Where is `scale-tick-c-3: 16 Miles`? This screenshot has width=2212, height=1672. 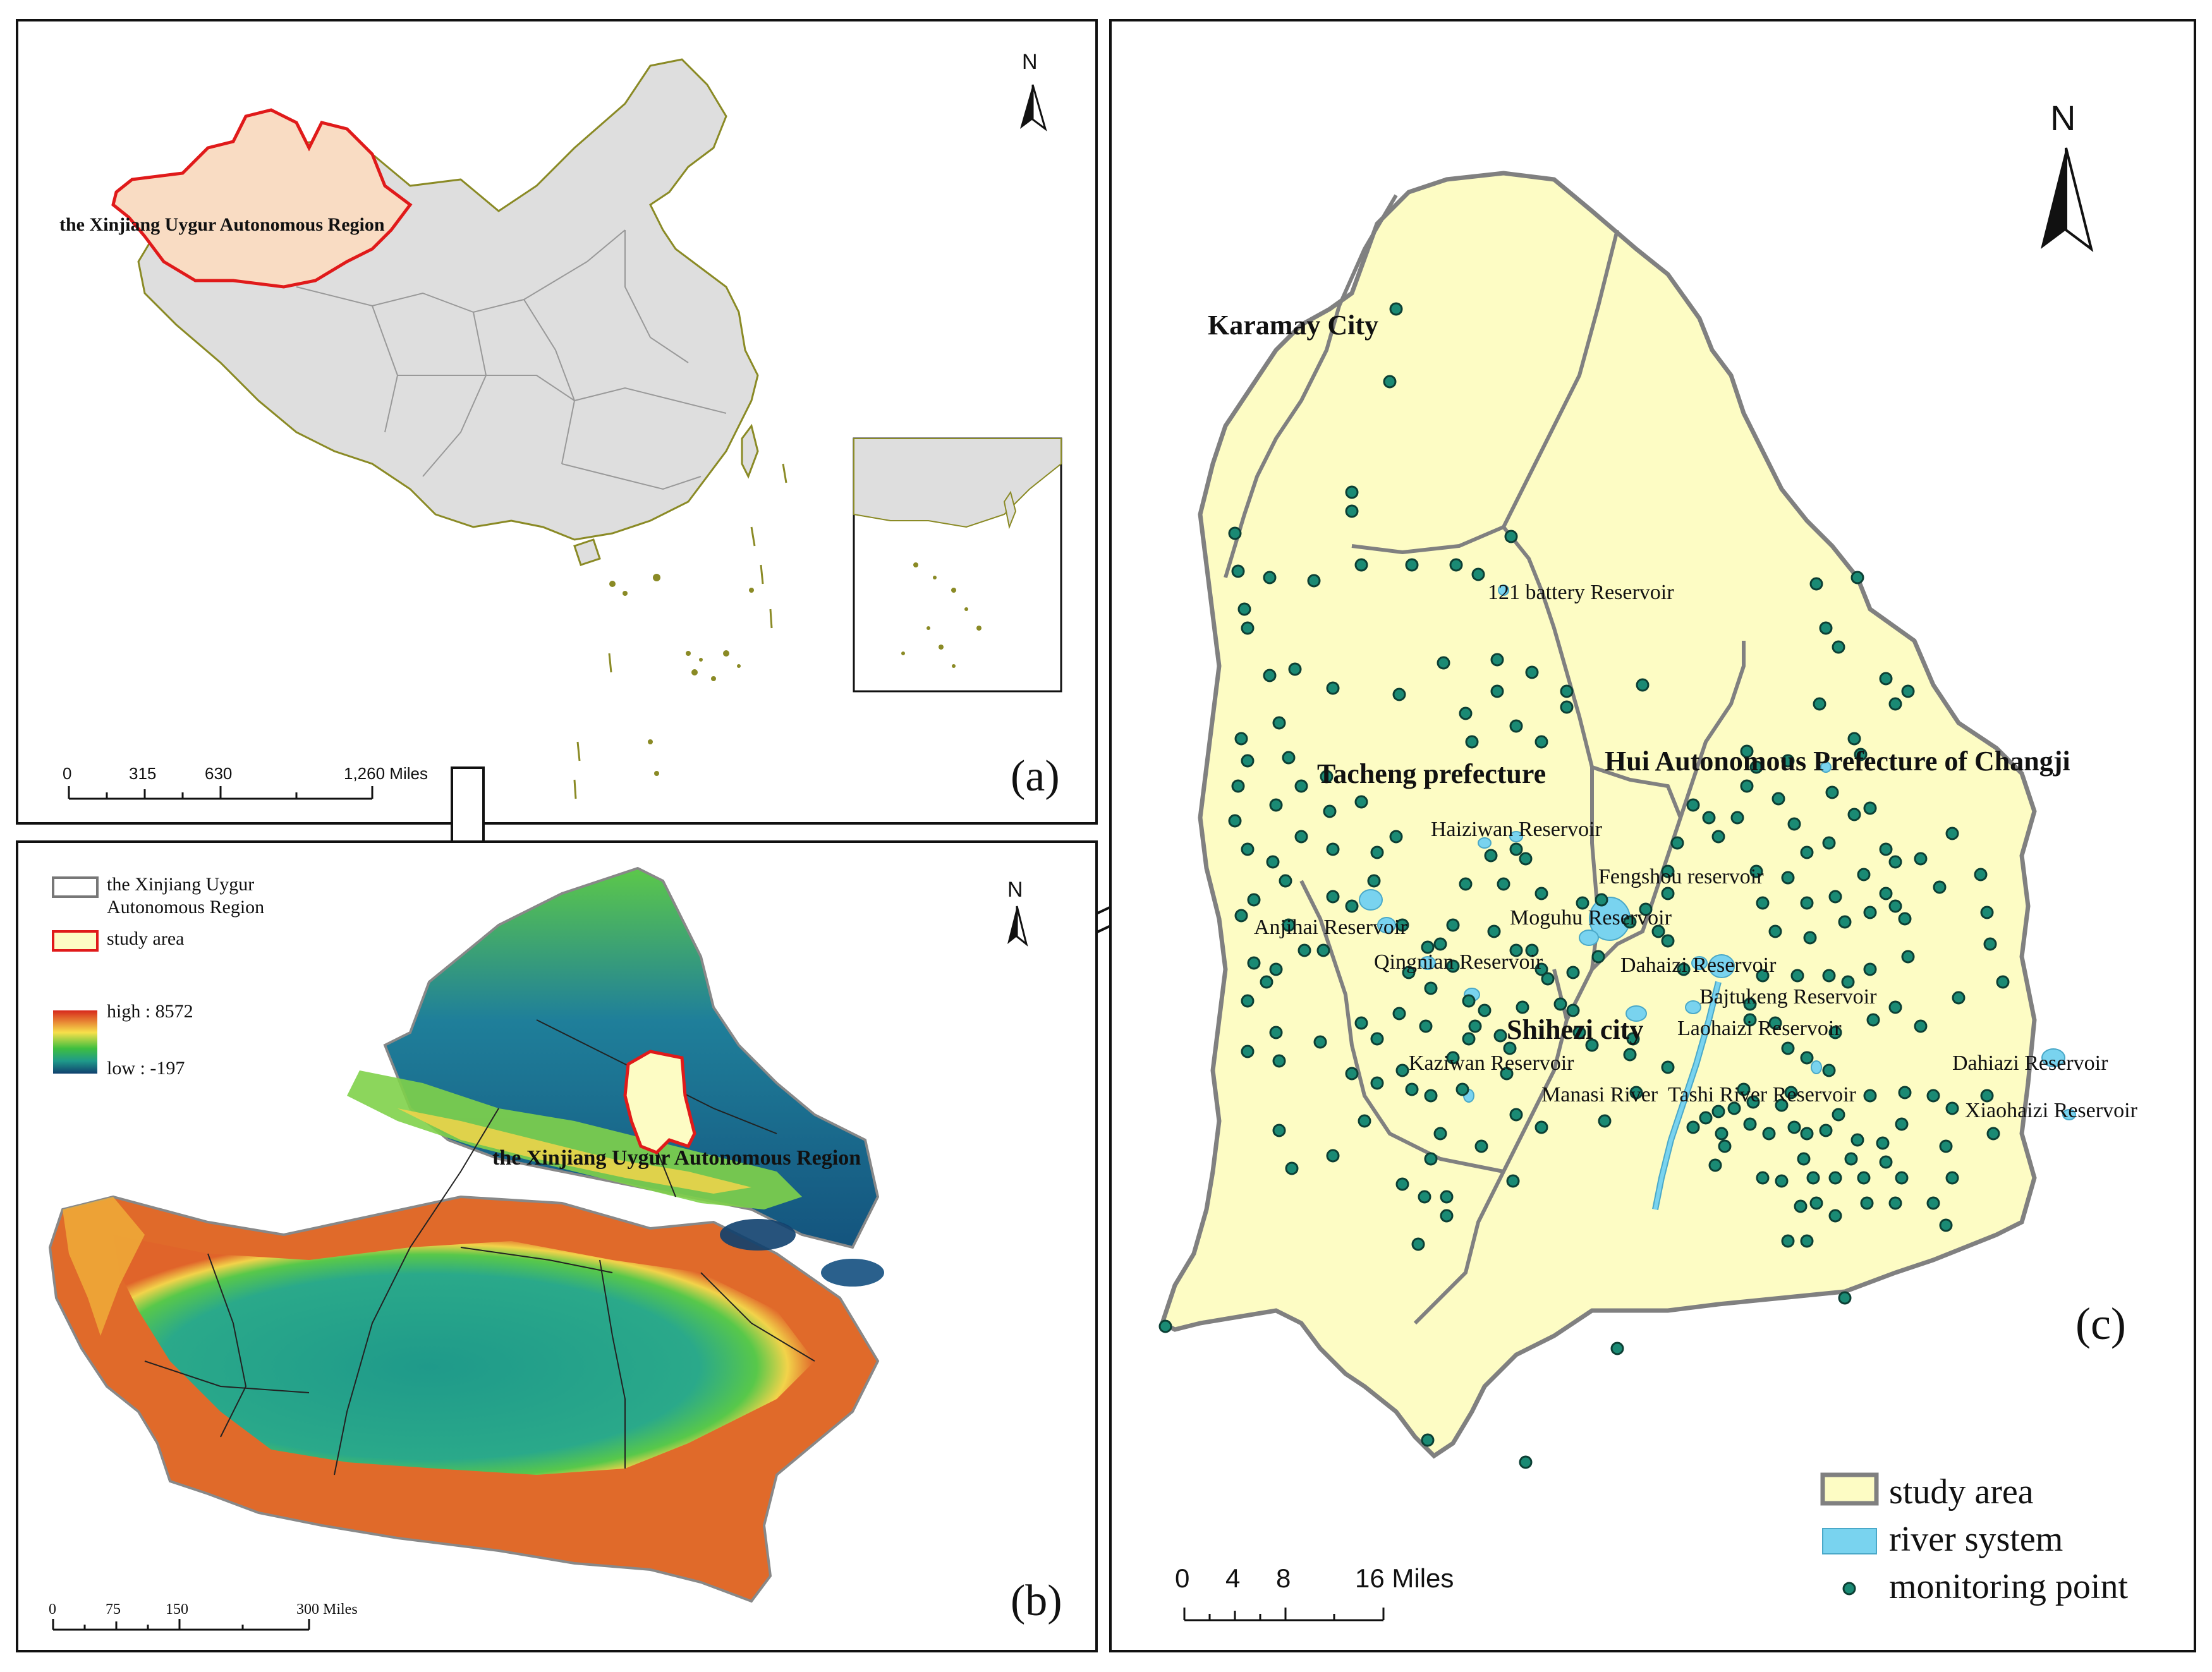 scale-tick-c-3: 16 Miles is located at coordinates (1404, 1578).